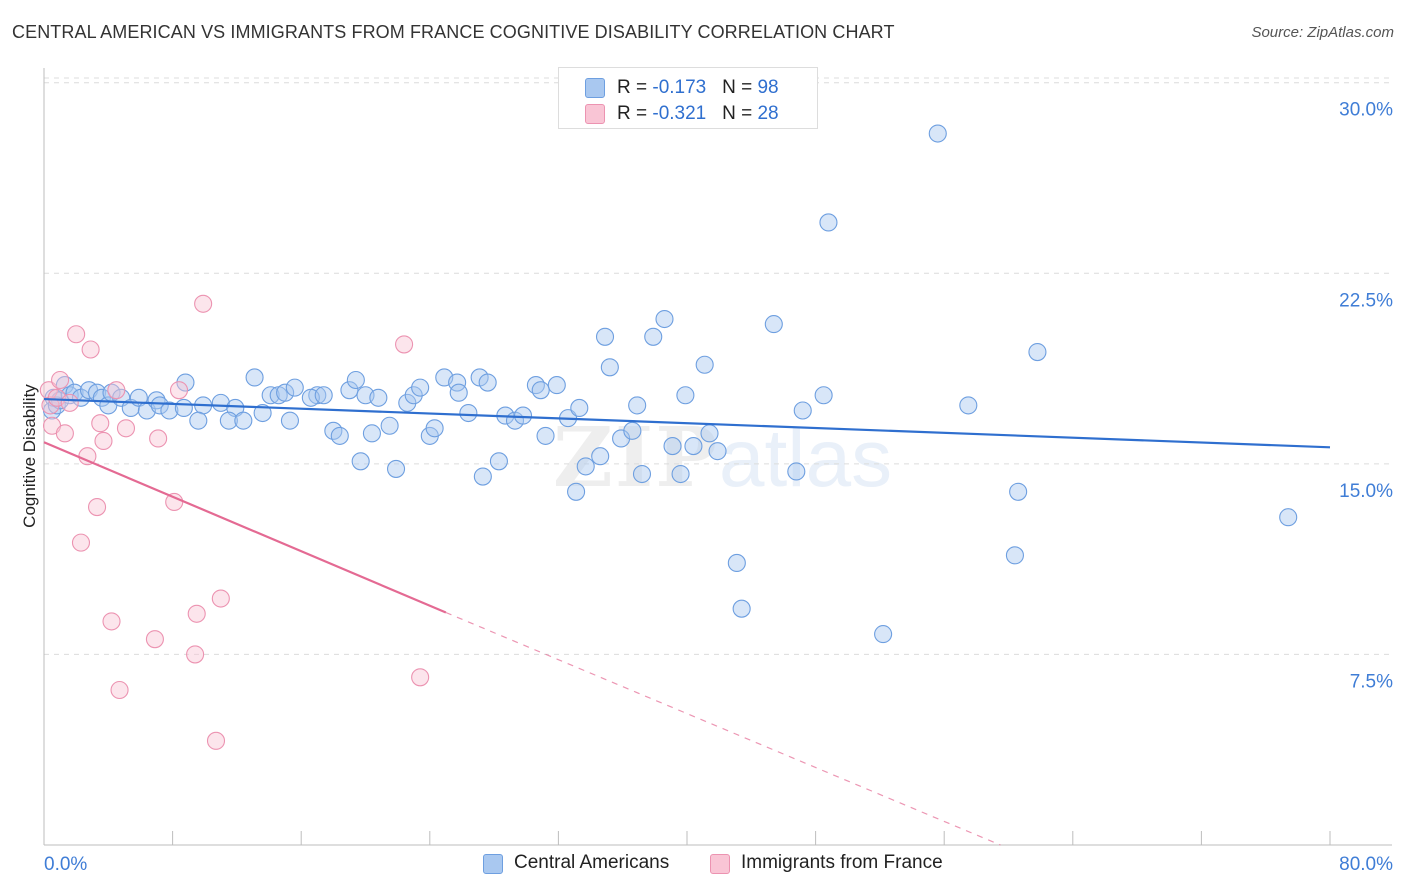 The height and width of the screenshot is (892, 1406). I want to click on r-value: -0.321, so click(679, 113).